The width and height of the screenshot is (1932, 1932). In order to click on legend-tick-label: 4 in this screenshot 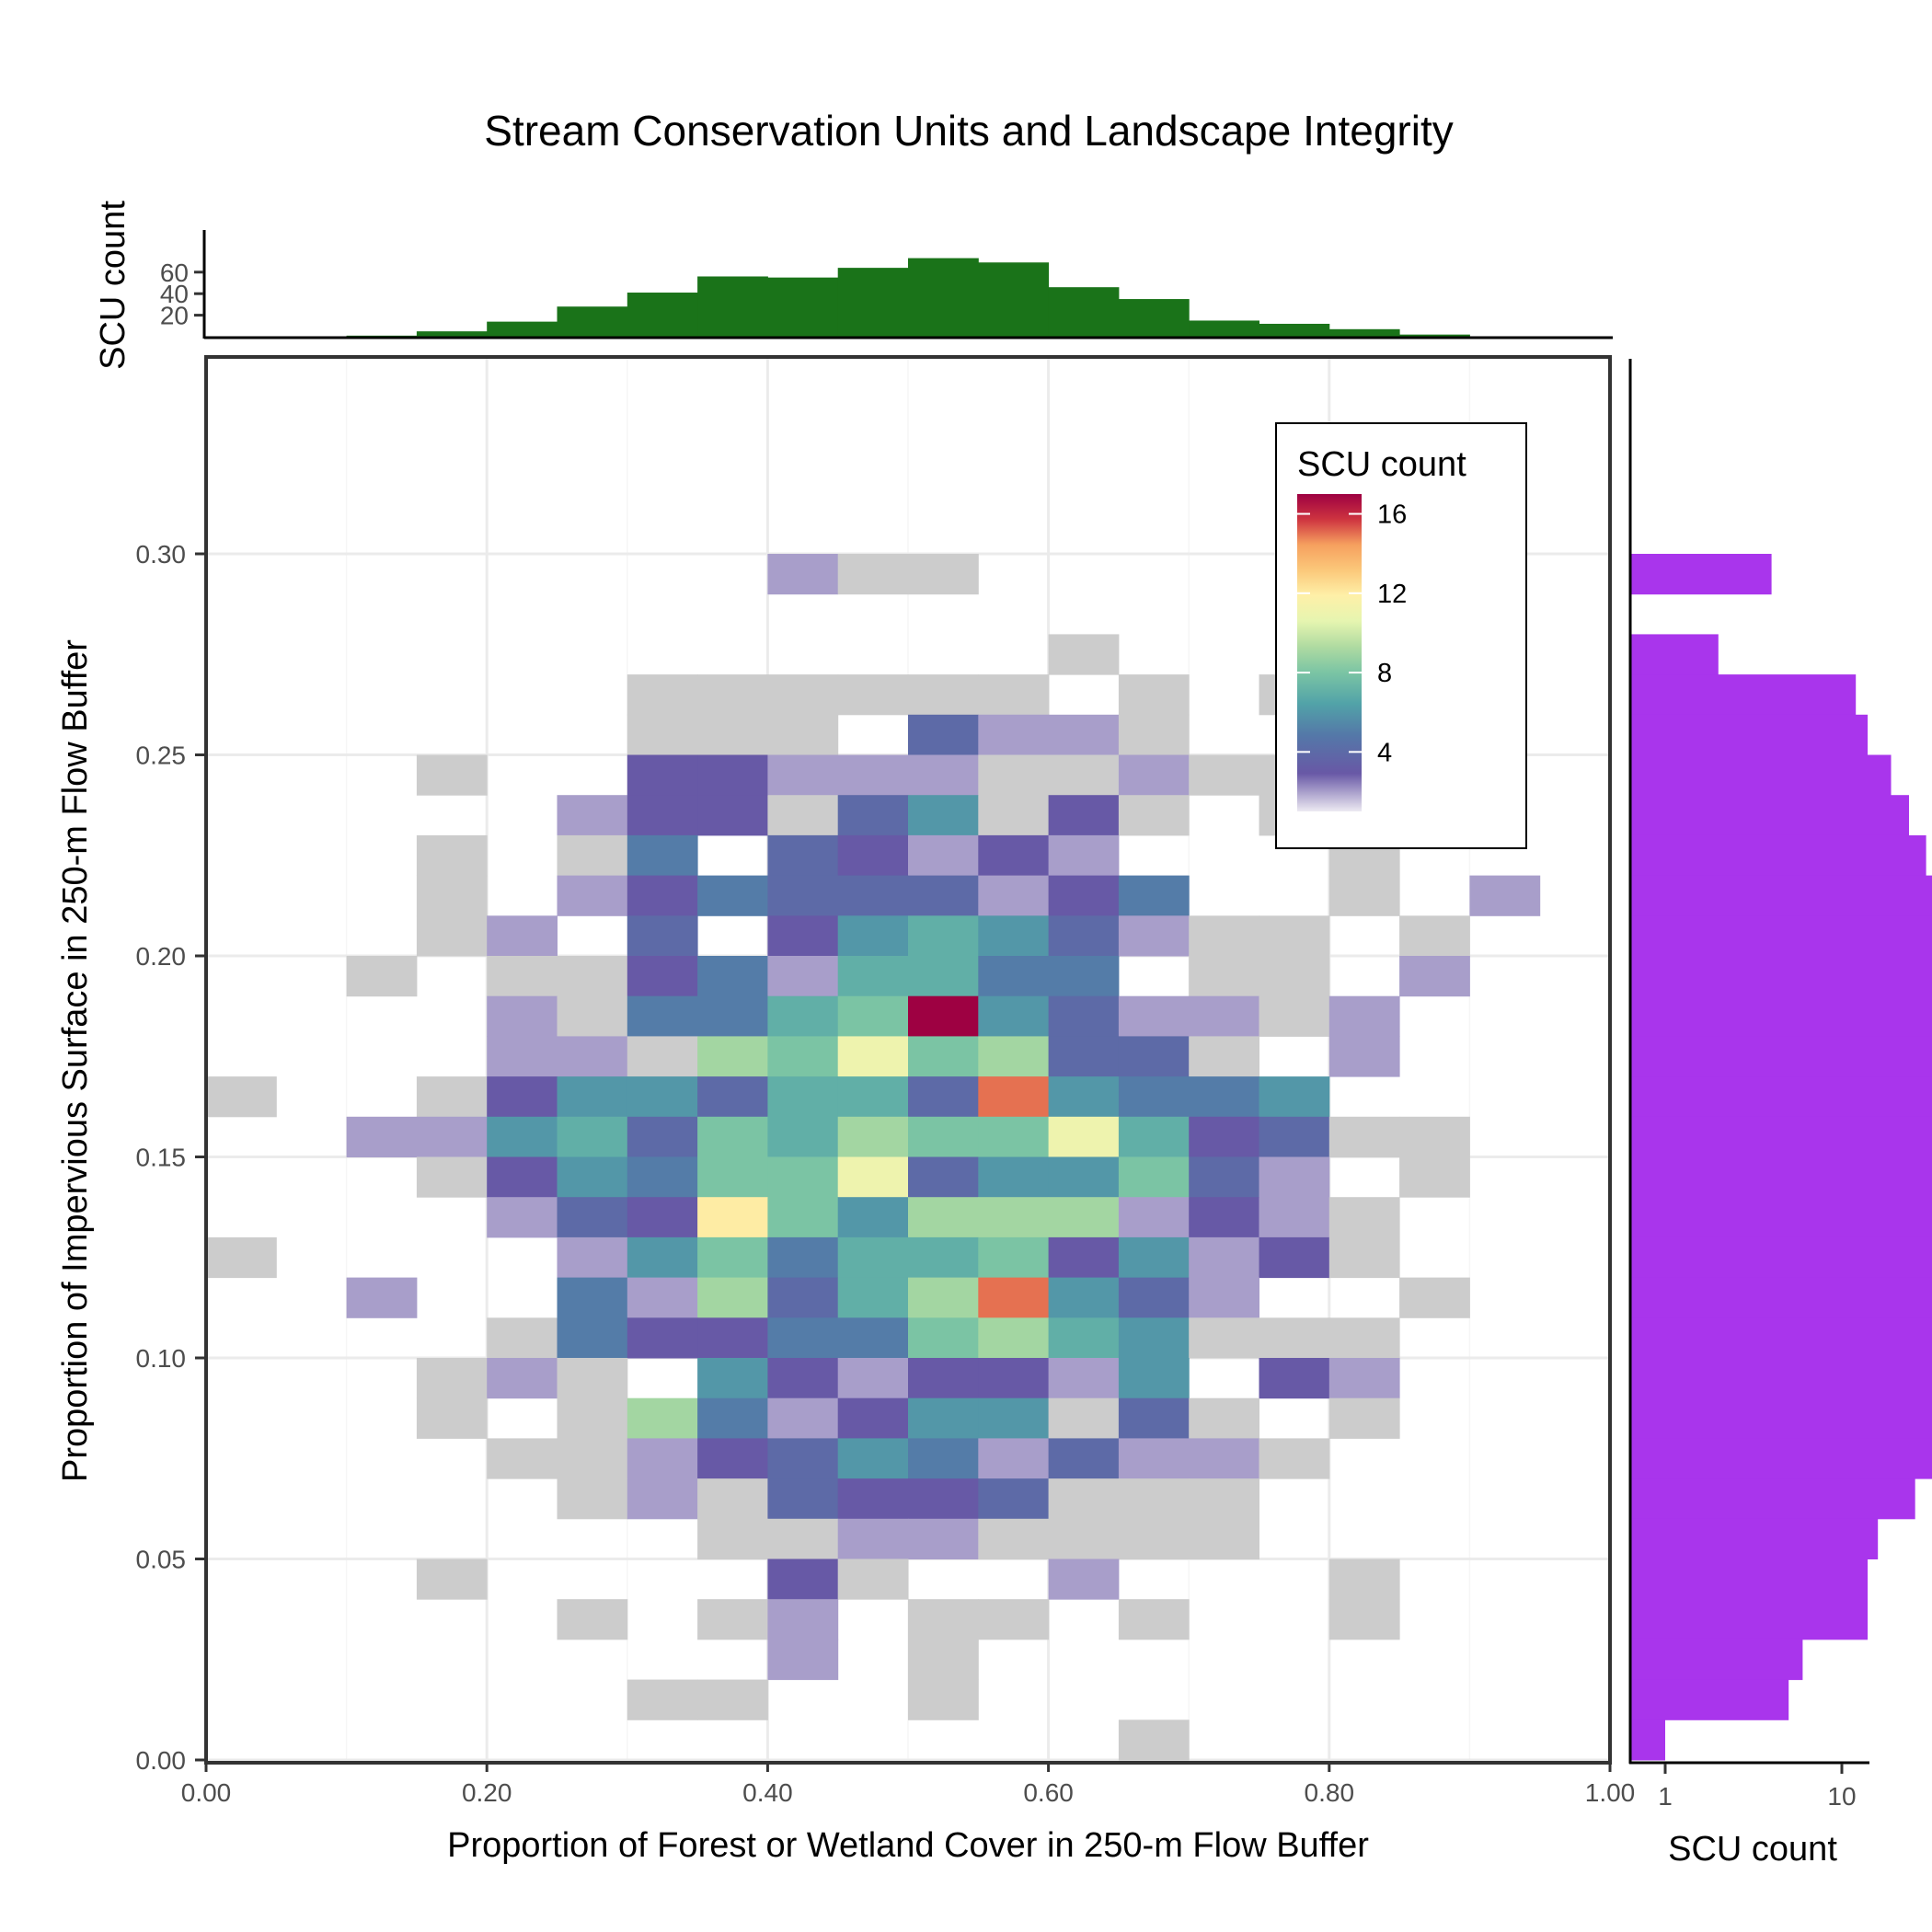, I will do `click(1384, 752)`.